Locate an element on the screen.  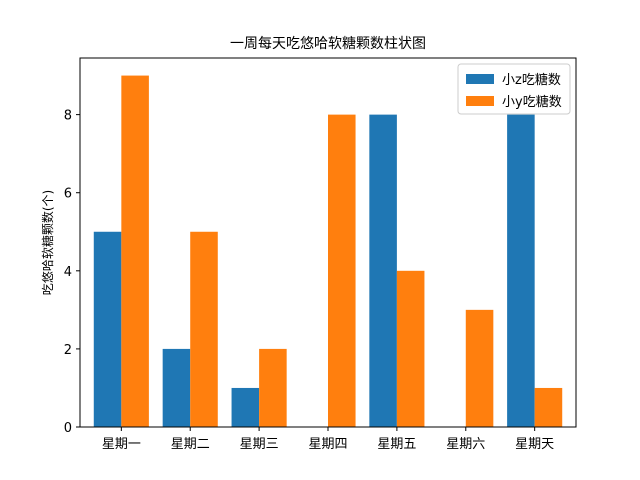
x-tick-label: 星期天 is located at coordinates (534, 444).